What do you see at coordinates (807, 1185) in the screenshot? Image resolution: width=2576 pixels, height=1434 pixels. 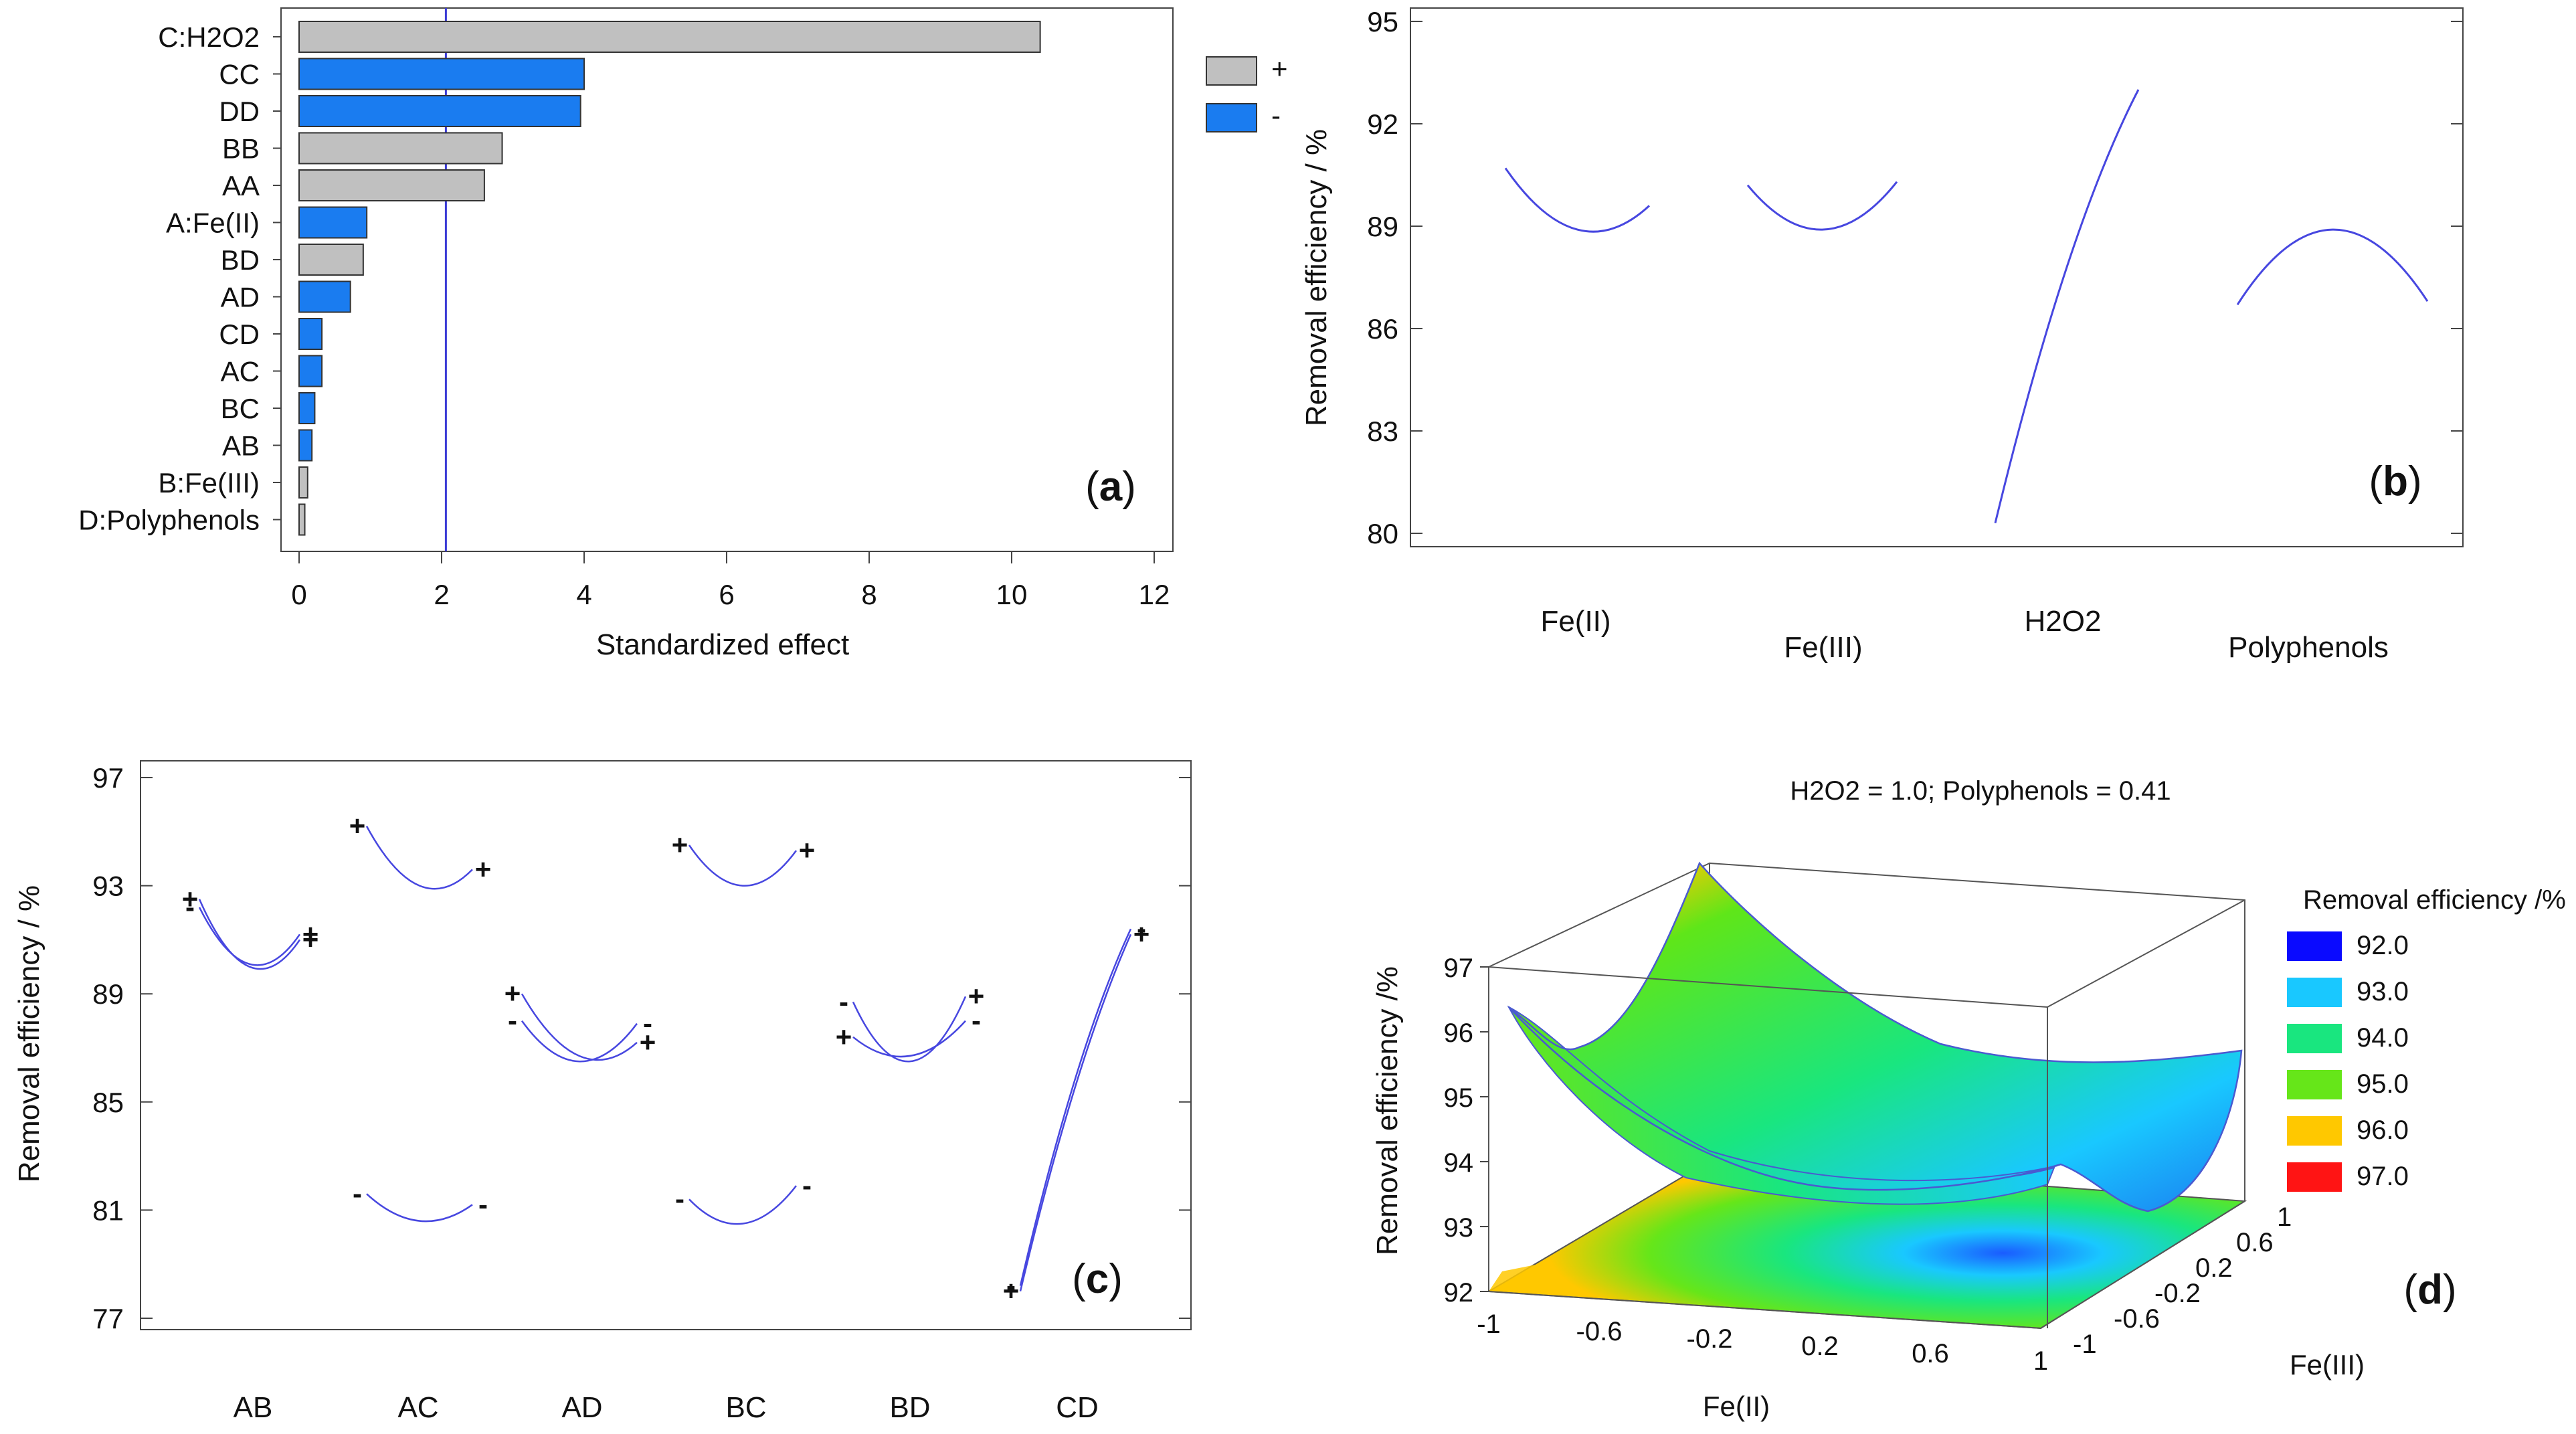 I see `end-marker-bc-low: -` at bounding box center [807, 1185].